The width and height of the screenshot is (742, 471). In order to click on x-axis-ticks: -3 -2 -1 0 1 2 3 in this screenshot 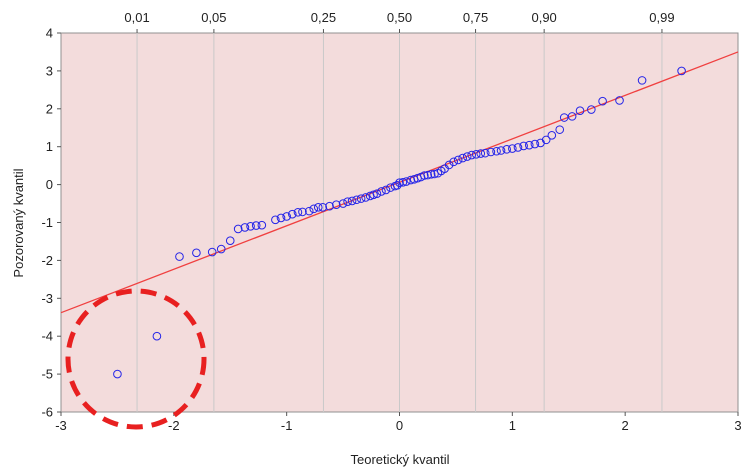, I will do `click(398, 422)`.